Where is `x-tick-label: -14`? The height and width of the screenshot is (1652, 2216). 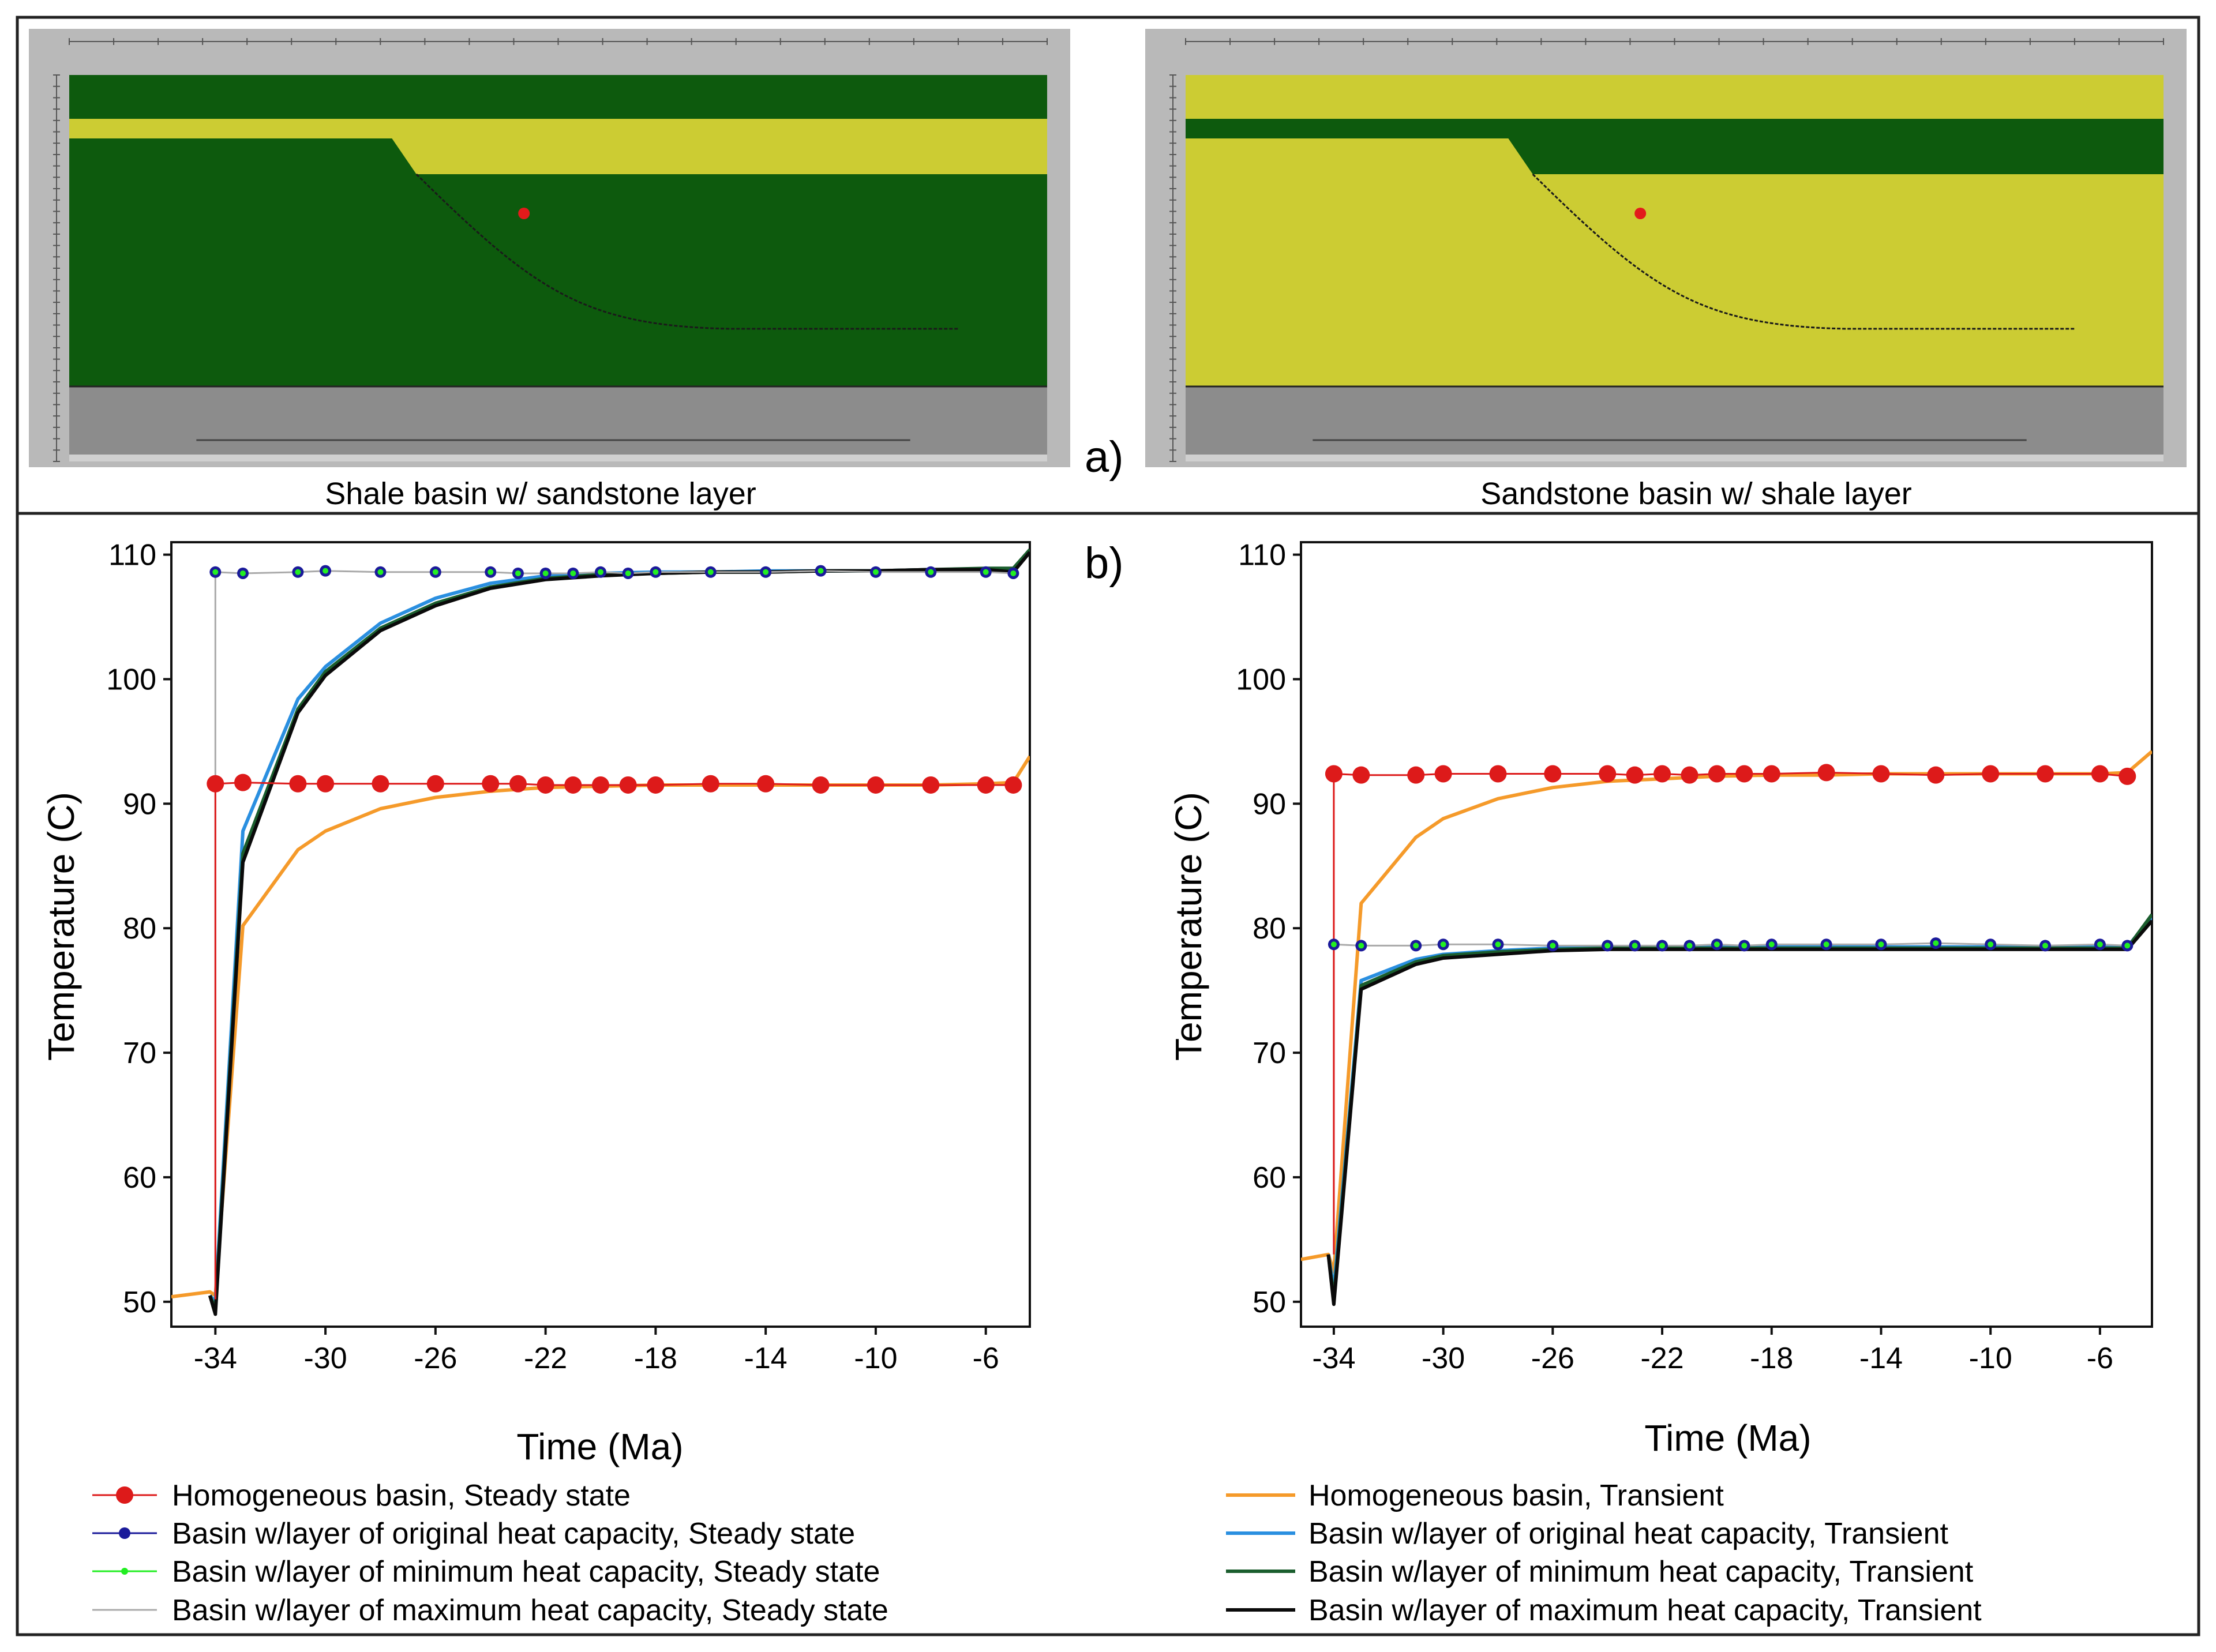 x-tick-label: -14 is located at coordinates (1881, 1359).